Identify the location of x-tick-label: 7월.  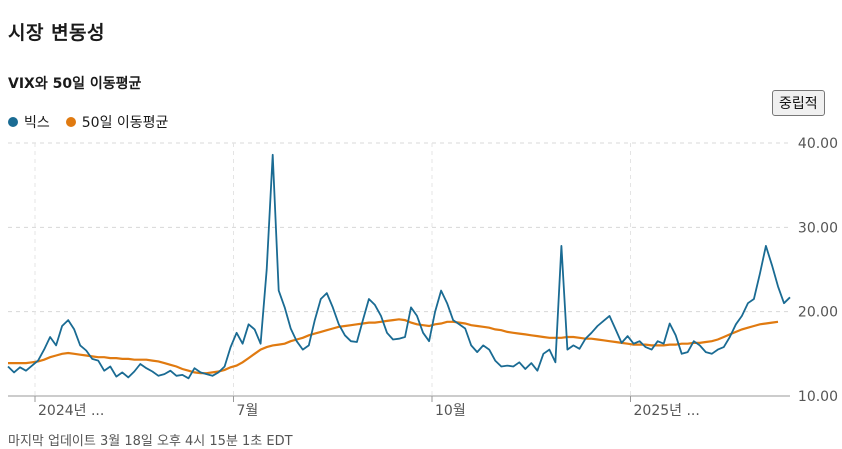
(248, 411).